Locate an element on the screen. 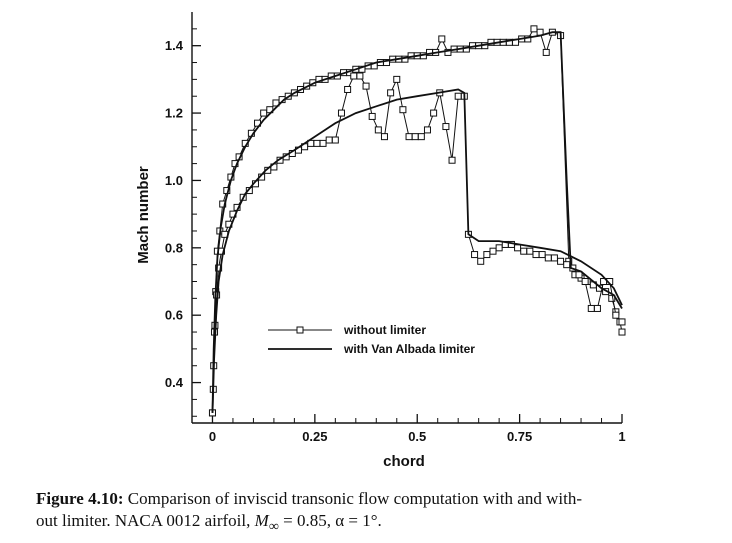 This screenshot has height=543, width=732. caption-figure-label: Figure 4.10: is located at coordinates (80, 498).